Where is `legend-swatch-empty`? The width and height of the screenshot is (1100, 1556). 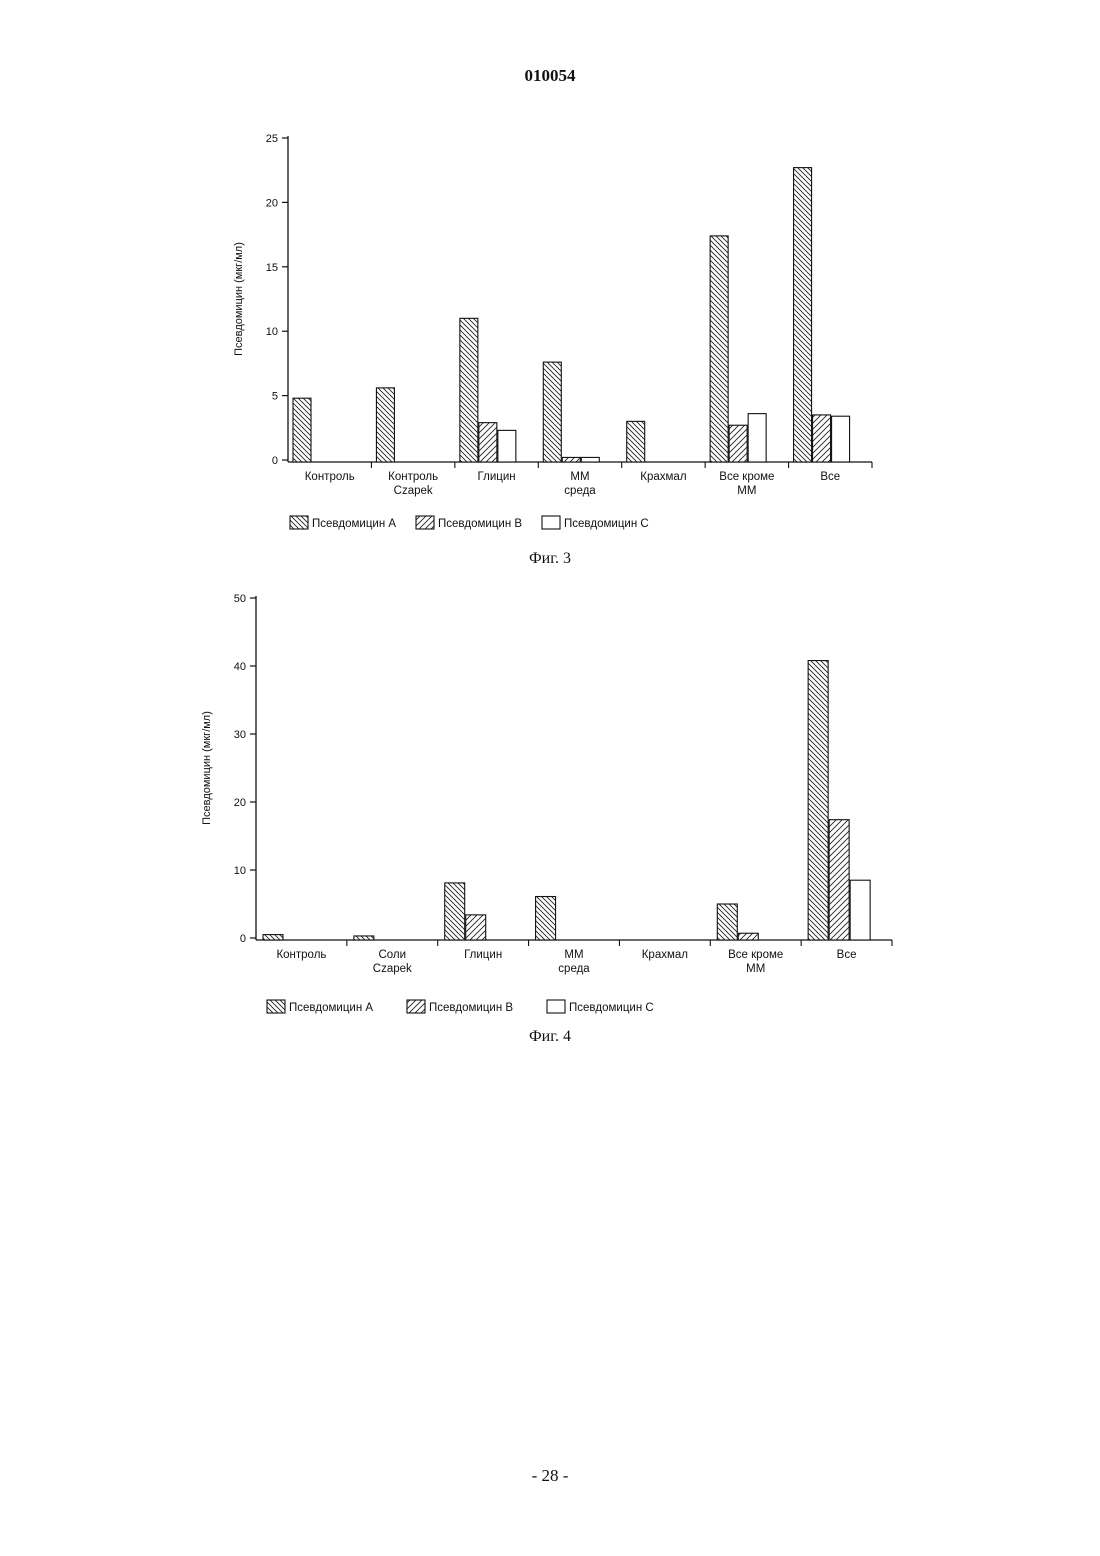 legend-swatch-empty is located at coordinates (556, 1006).